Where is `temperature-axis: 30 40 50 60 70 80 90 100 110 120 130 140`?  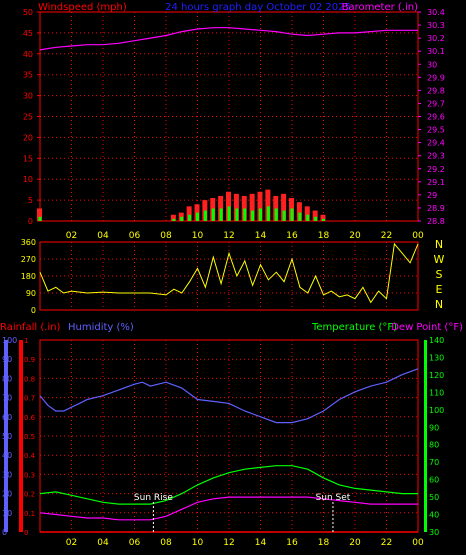
temperature-axis: 30 40 50 60 70 80 90 100 110 120 130 140 is located at coordinates (436, 436).